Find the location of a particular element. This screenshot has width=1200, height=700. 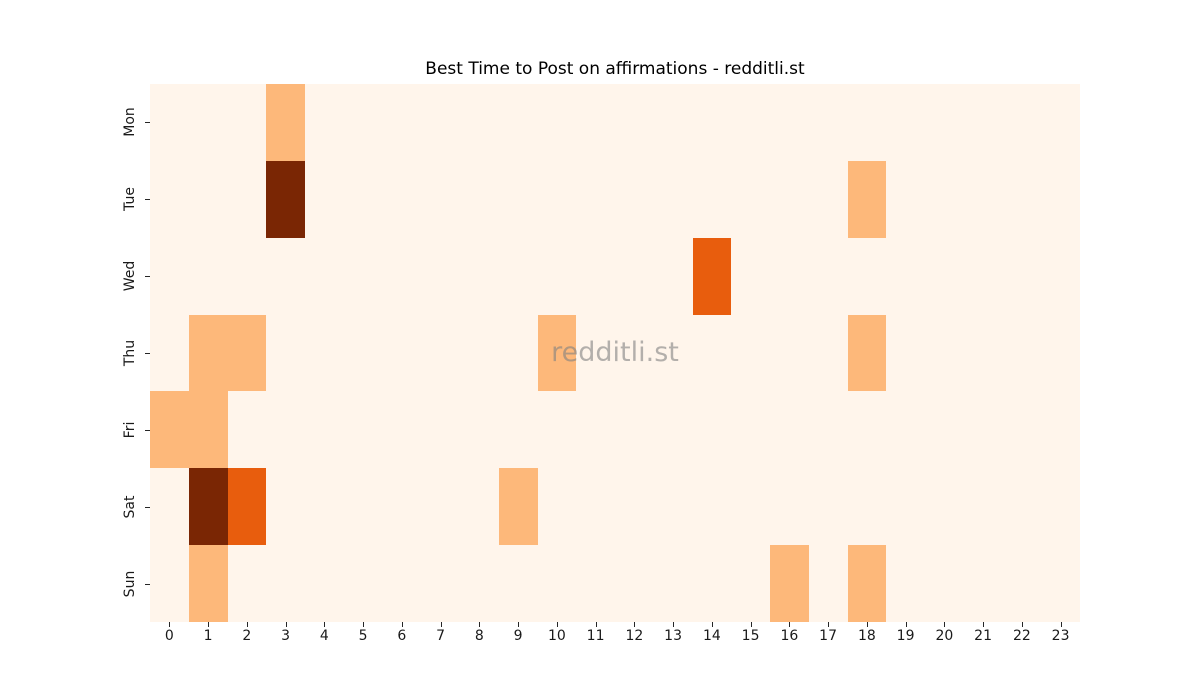

x-tick-label: 16 is located at coordinates (789, 636).